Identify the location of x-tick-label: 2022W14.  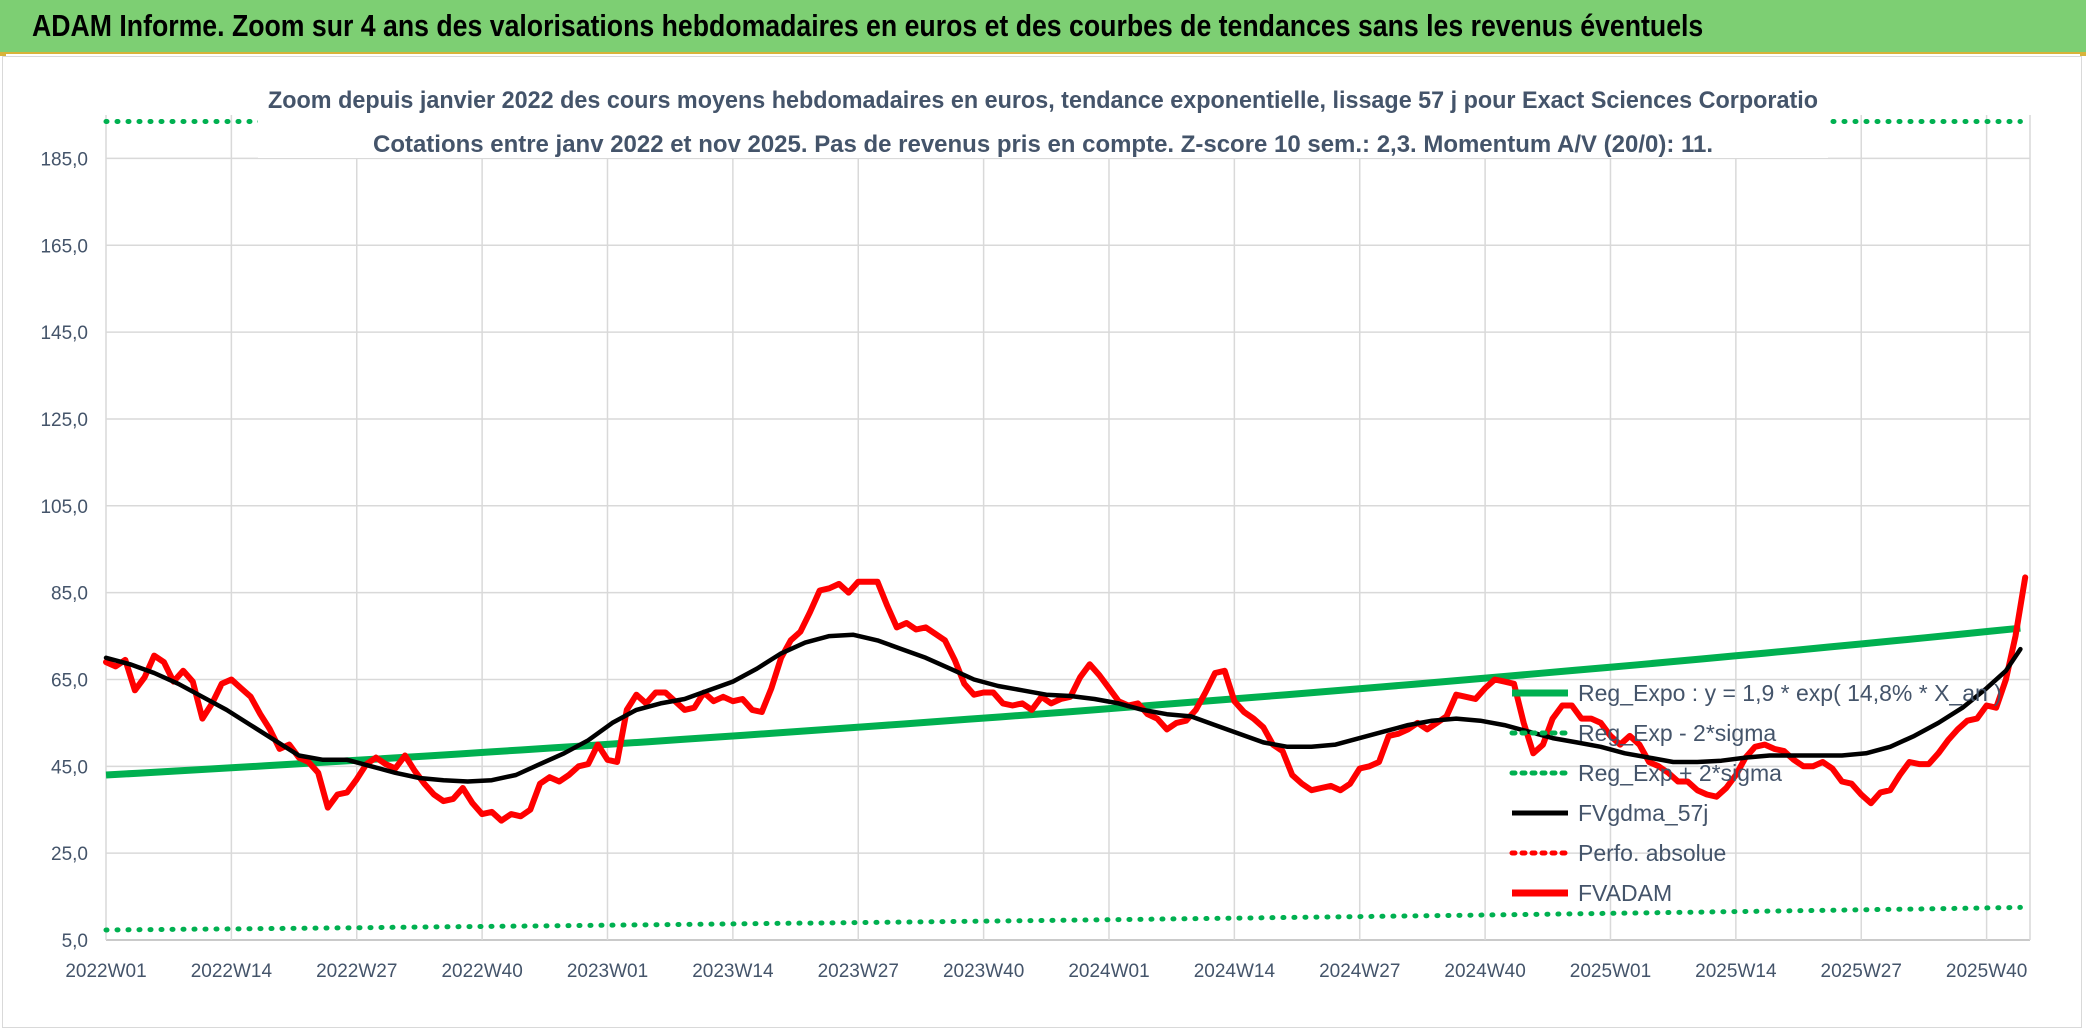
(232, 971).